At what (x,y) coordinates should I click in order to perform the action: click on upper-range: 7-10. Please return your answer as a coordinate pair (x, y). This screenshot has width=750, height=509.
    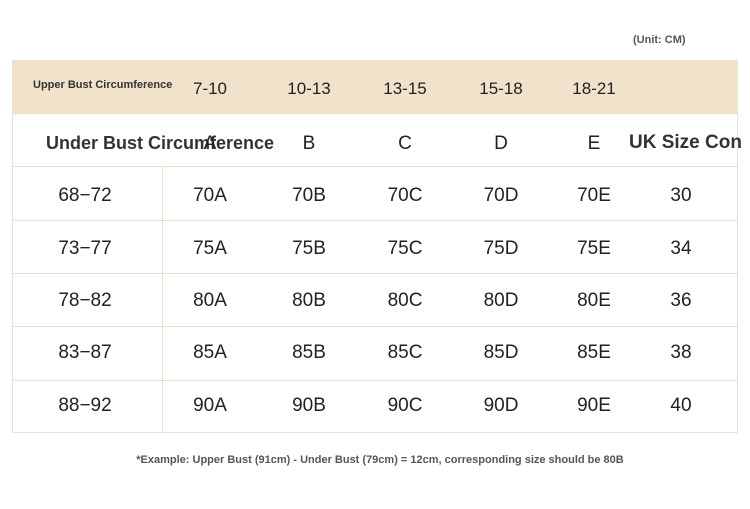
    Looking at the image, I should click on (210, 88).